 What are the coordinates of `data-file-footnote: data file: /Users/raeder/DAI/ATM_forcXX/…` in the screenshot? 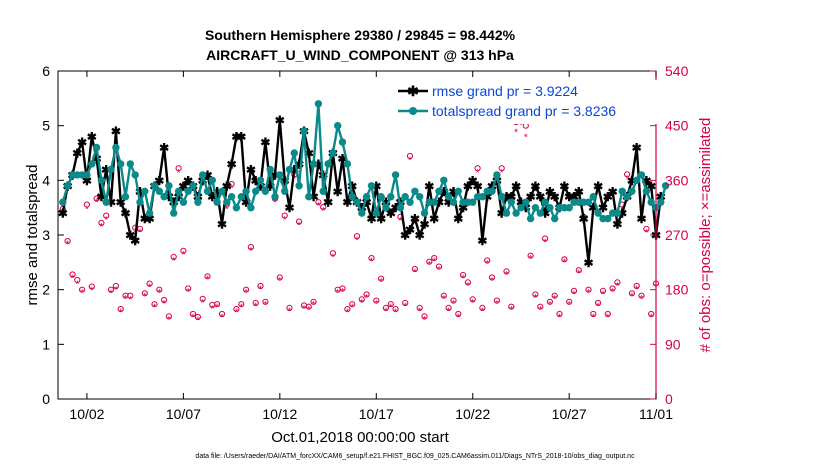 It's located at (415, 456).